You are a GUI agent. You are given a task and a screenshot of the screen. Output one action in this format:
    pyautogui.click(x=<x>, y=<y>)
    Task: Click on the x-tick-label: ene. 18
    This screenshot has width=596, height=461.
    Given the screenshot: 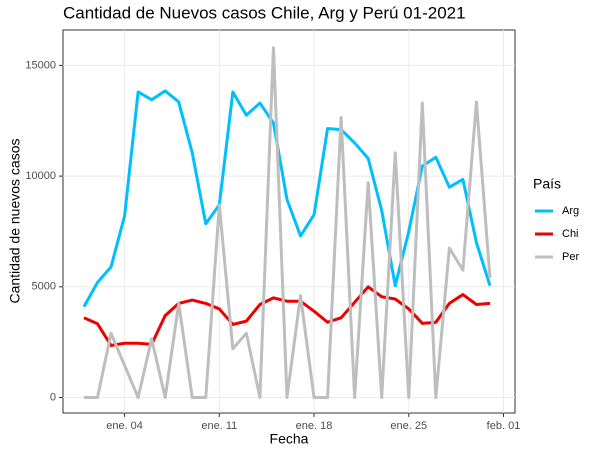 What is the action you would take?
    pyautogui.click(x=314, y=426)
    